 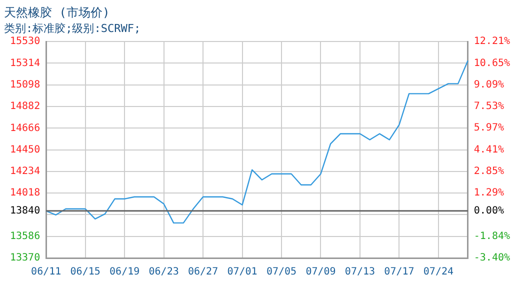 What do you see at coordinates (72, 28) in the screenshot?
I see `chart-subtitle: 类别:标准胶;级别:SCRWF;` at bounding box center [72, 28].